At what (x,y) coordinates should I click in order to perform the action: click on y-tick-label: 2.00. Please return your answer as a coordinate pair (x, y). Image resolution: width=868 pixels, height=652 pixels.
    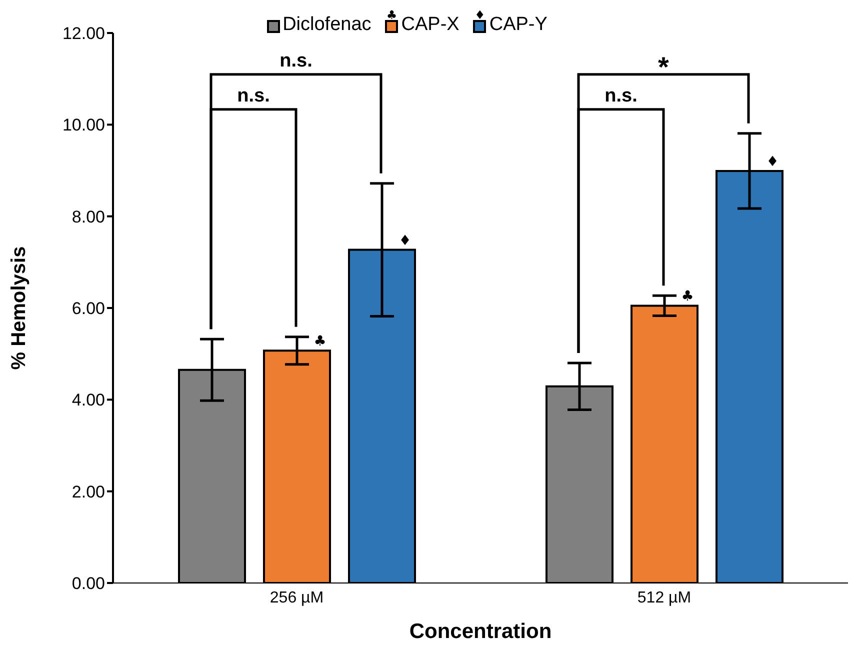
    Looking at the image, I should click on (88, 492).